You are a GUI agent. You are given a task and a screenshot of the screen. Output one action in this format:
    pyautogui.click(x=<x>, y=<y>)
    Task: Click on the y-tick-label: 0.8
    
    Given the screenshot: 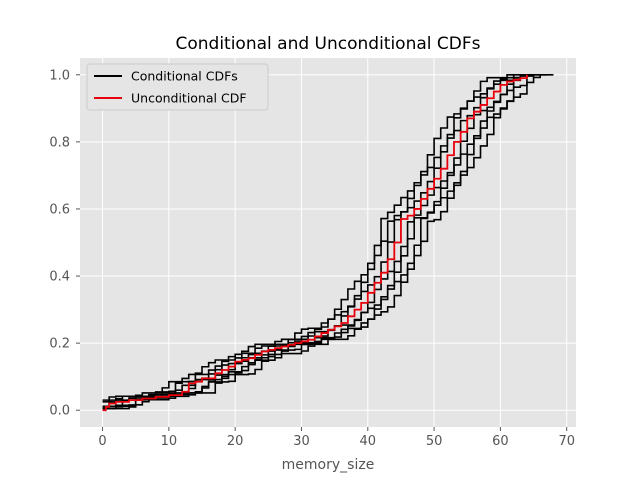 What is the action you would take?
    pyautogui.click(x=59, y=142)
    